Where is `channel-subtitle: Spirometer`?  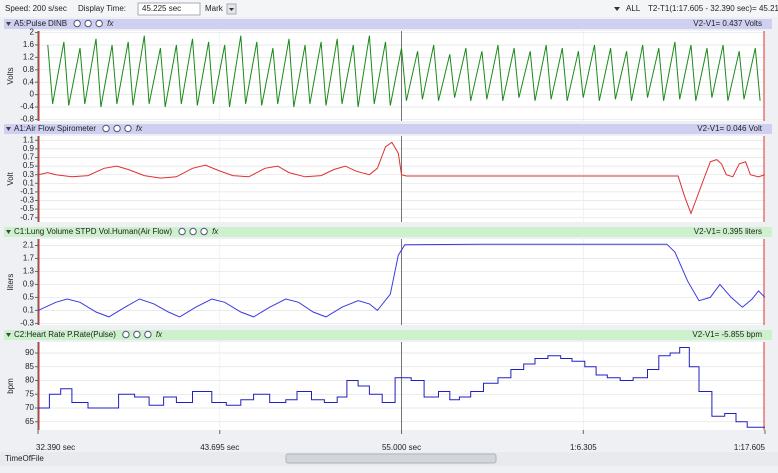 channel-subtitle: Spirometer is located at coordinates (76, 128).